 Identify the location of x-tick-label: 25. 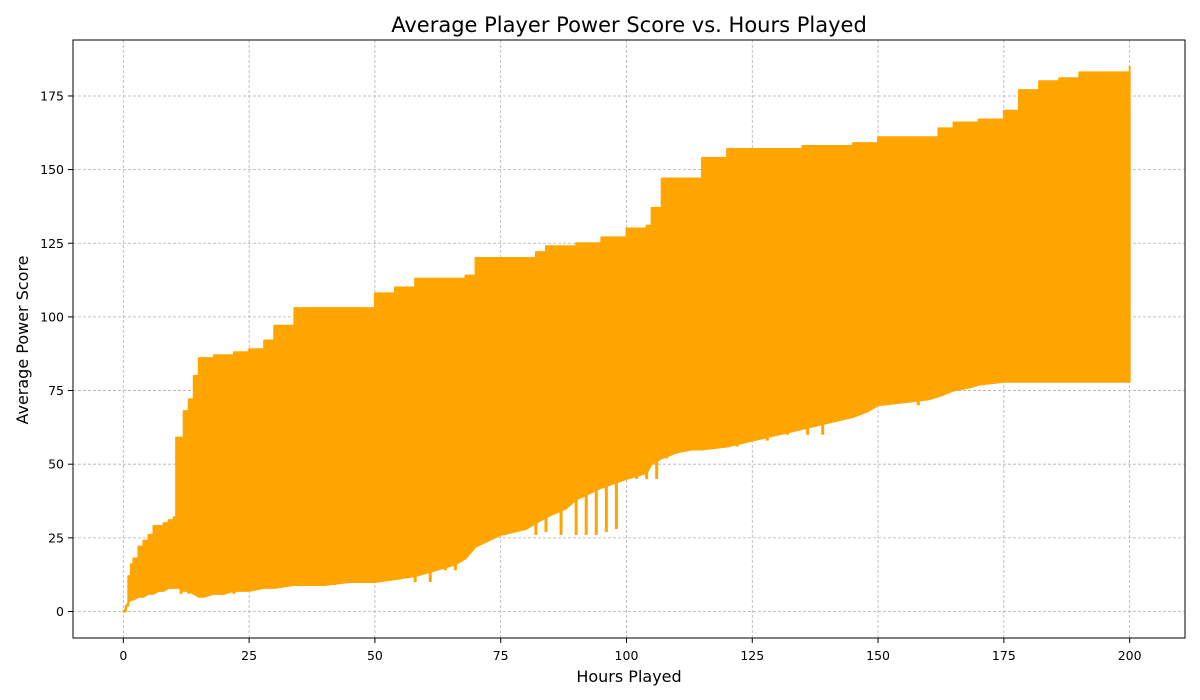
(249, 655).